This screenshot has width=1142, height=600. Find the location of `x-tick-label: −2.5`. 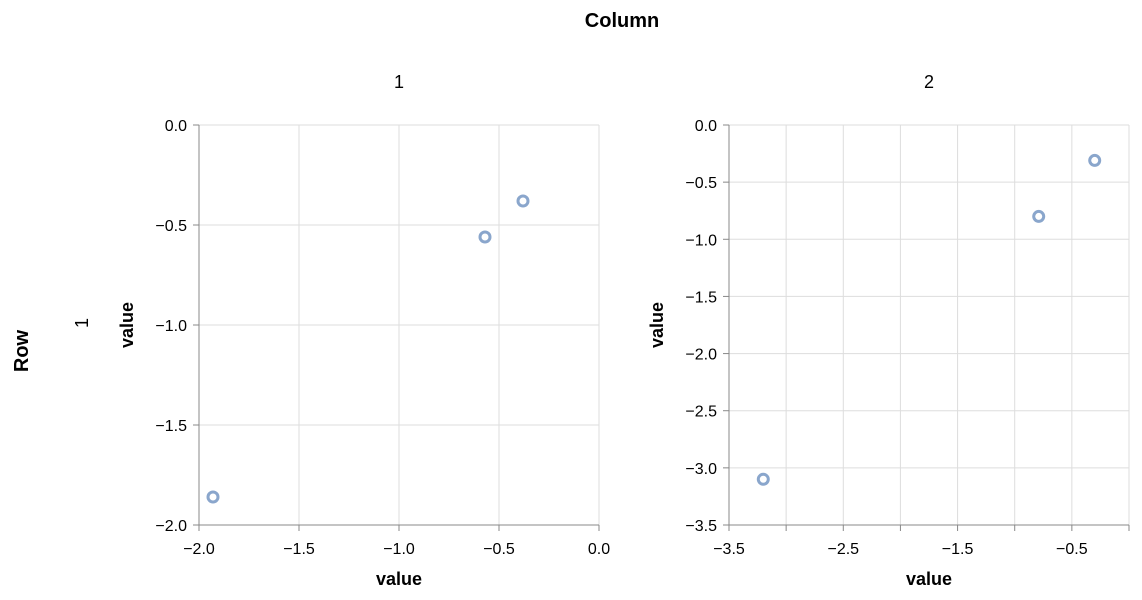

x-tick-label: −2.5 is located at coordinates (843, 549).